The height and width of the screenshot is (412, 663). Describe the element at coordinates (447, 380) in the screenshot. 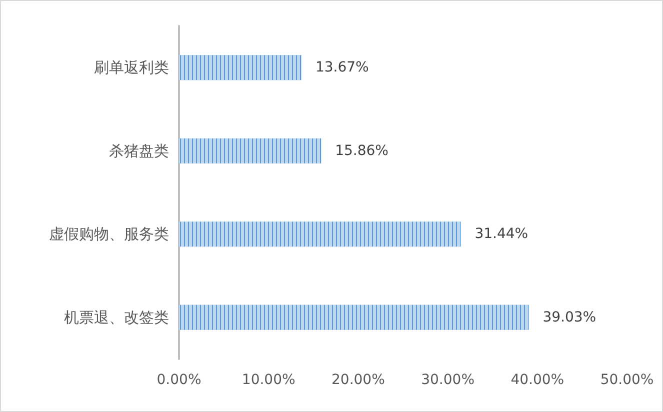

I see `x-tick-label: 30.00%` at that location.